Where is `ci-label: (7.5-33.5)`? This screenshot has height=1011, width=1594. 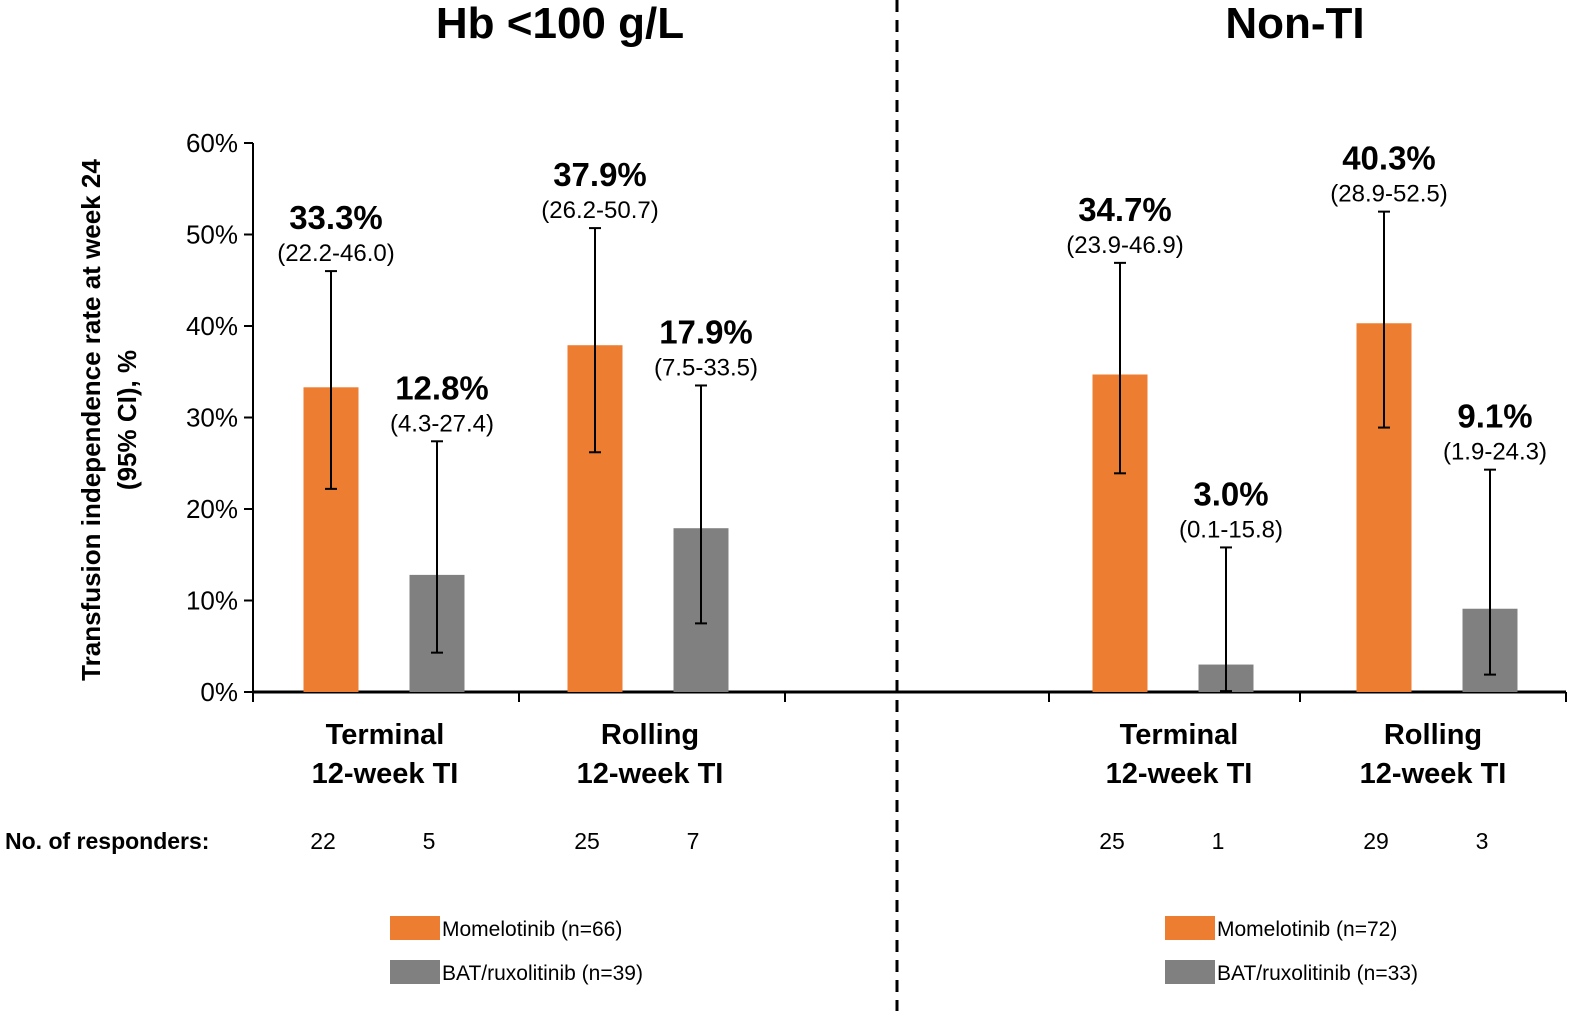
ci-label: (7.5-33.5) is located at coordinates (706, 367).